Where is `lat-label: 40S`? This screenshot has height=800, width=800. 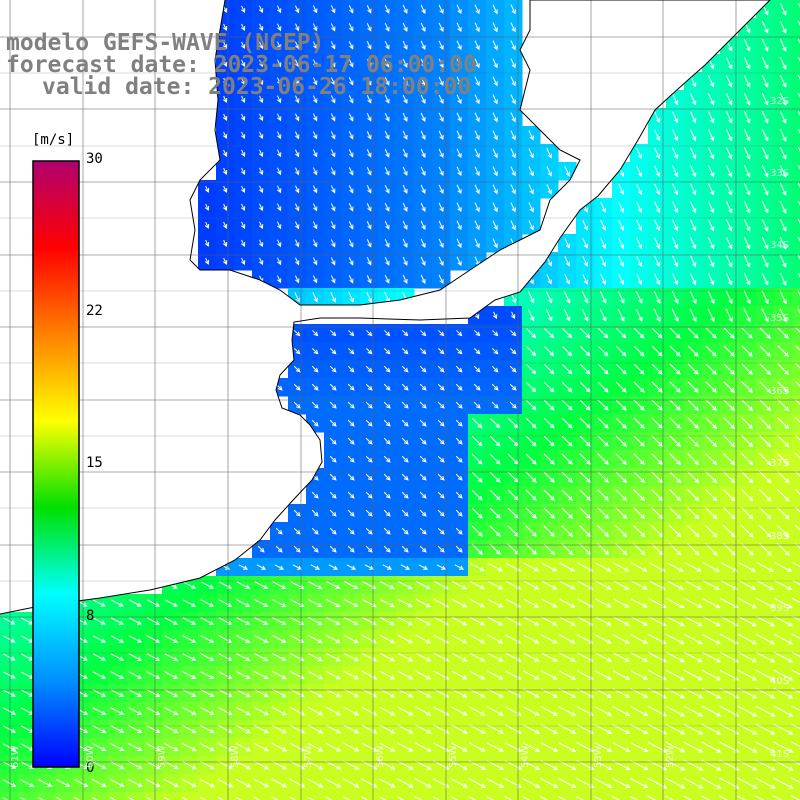
lat-label: 40S is located at coordinates (780, 681).